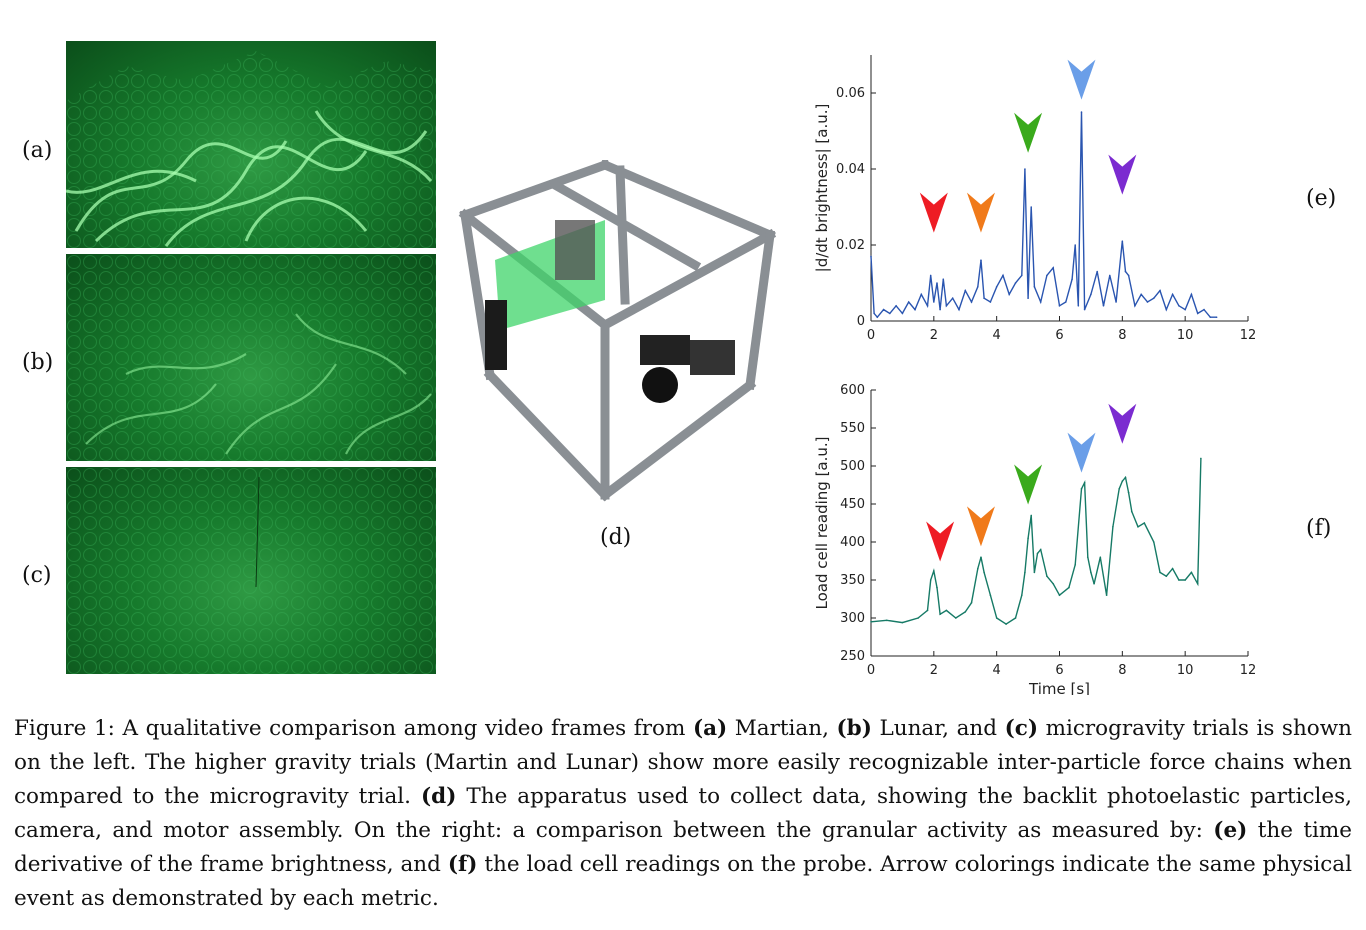  I want to click on y-tick-label: 0.06, so click(850, 93).